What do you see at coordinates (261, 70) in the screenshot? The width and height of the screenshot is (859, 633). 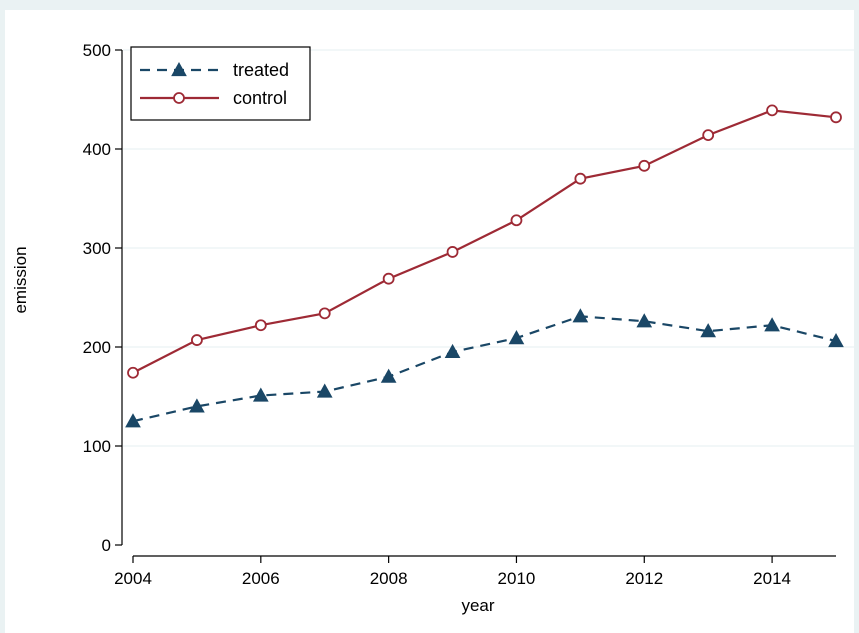 I see `legend-label-treated: treated` at bounding box center [261, 70].